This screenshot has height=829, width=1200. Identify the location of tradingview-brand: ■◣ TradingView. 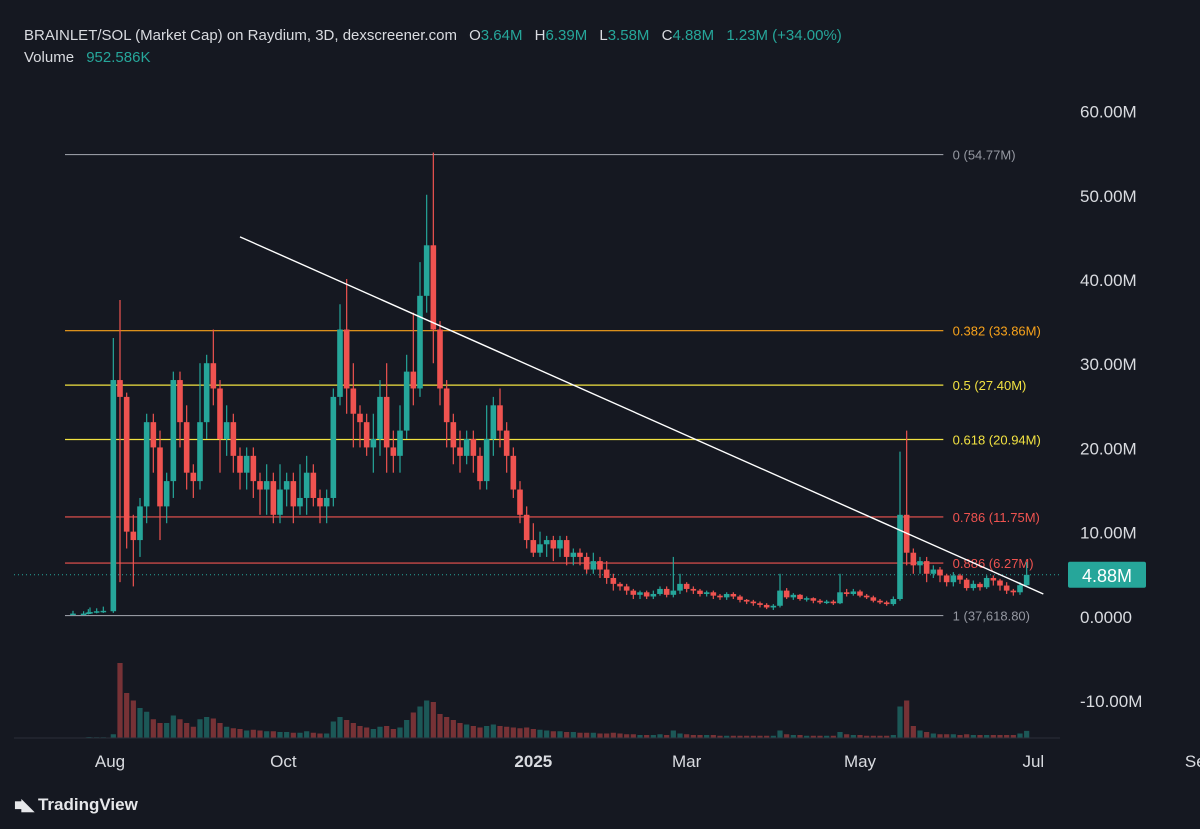
(76, 805).